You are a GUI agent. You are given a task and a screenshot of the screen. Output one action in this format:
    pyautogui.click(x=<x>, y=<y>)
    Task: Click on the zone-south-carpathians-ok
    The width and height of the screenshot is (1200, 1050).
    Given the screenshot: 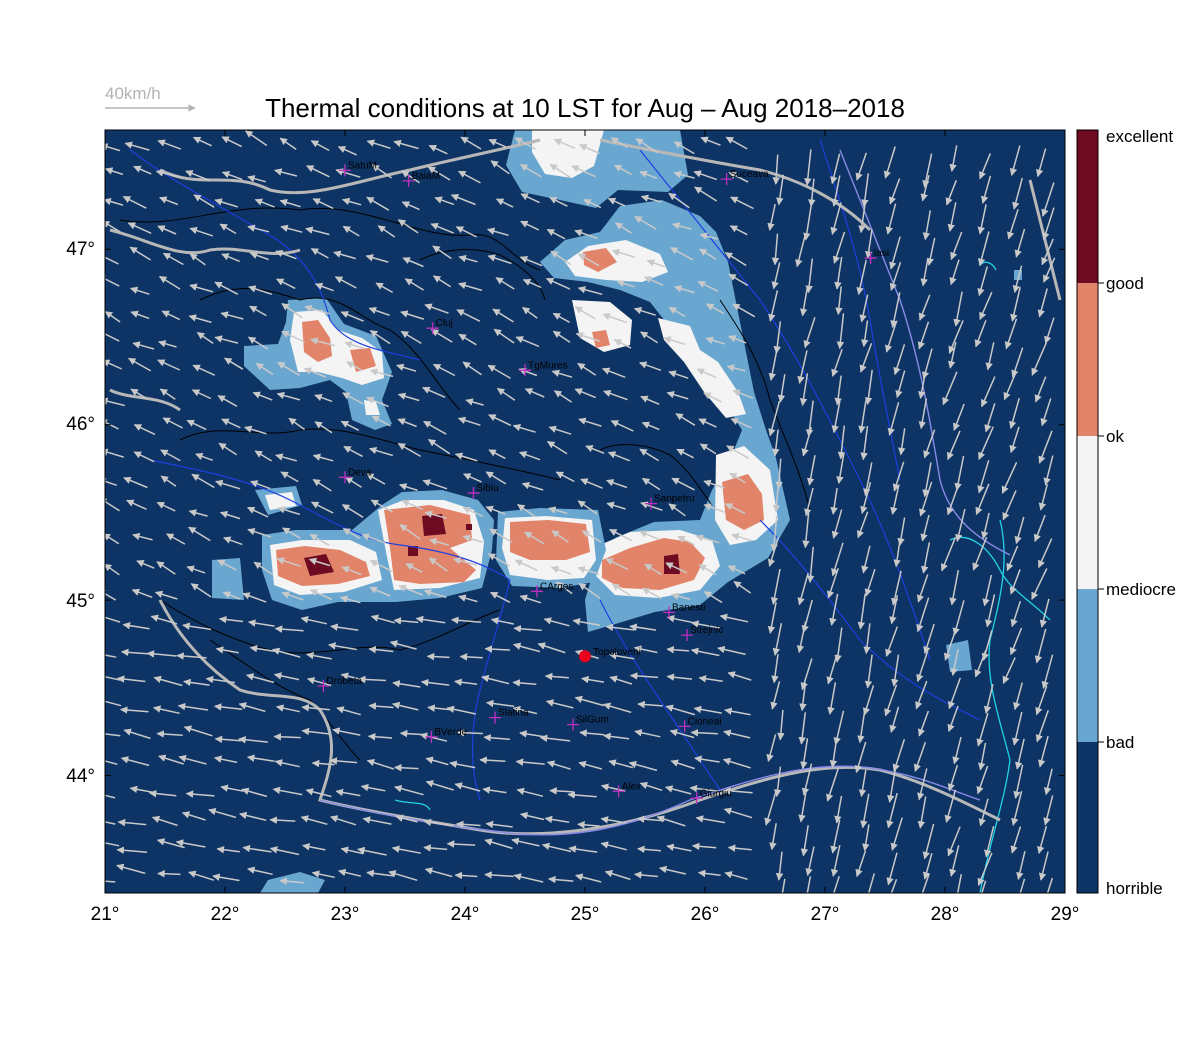 What is the action you would take?
    pyautogui.click(x=433, y=545)
    